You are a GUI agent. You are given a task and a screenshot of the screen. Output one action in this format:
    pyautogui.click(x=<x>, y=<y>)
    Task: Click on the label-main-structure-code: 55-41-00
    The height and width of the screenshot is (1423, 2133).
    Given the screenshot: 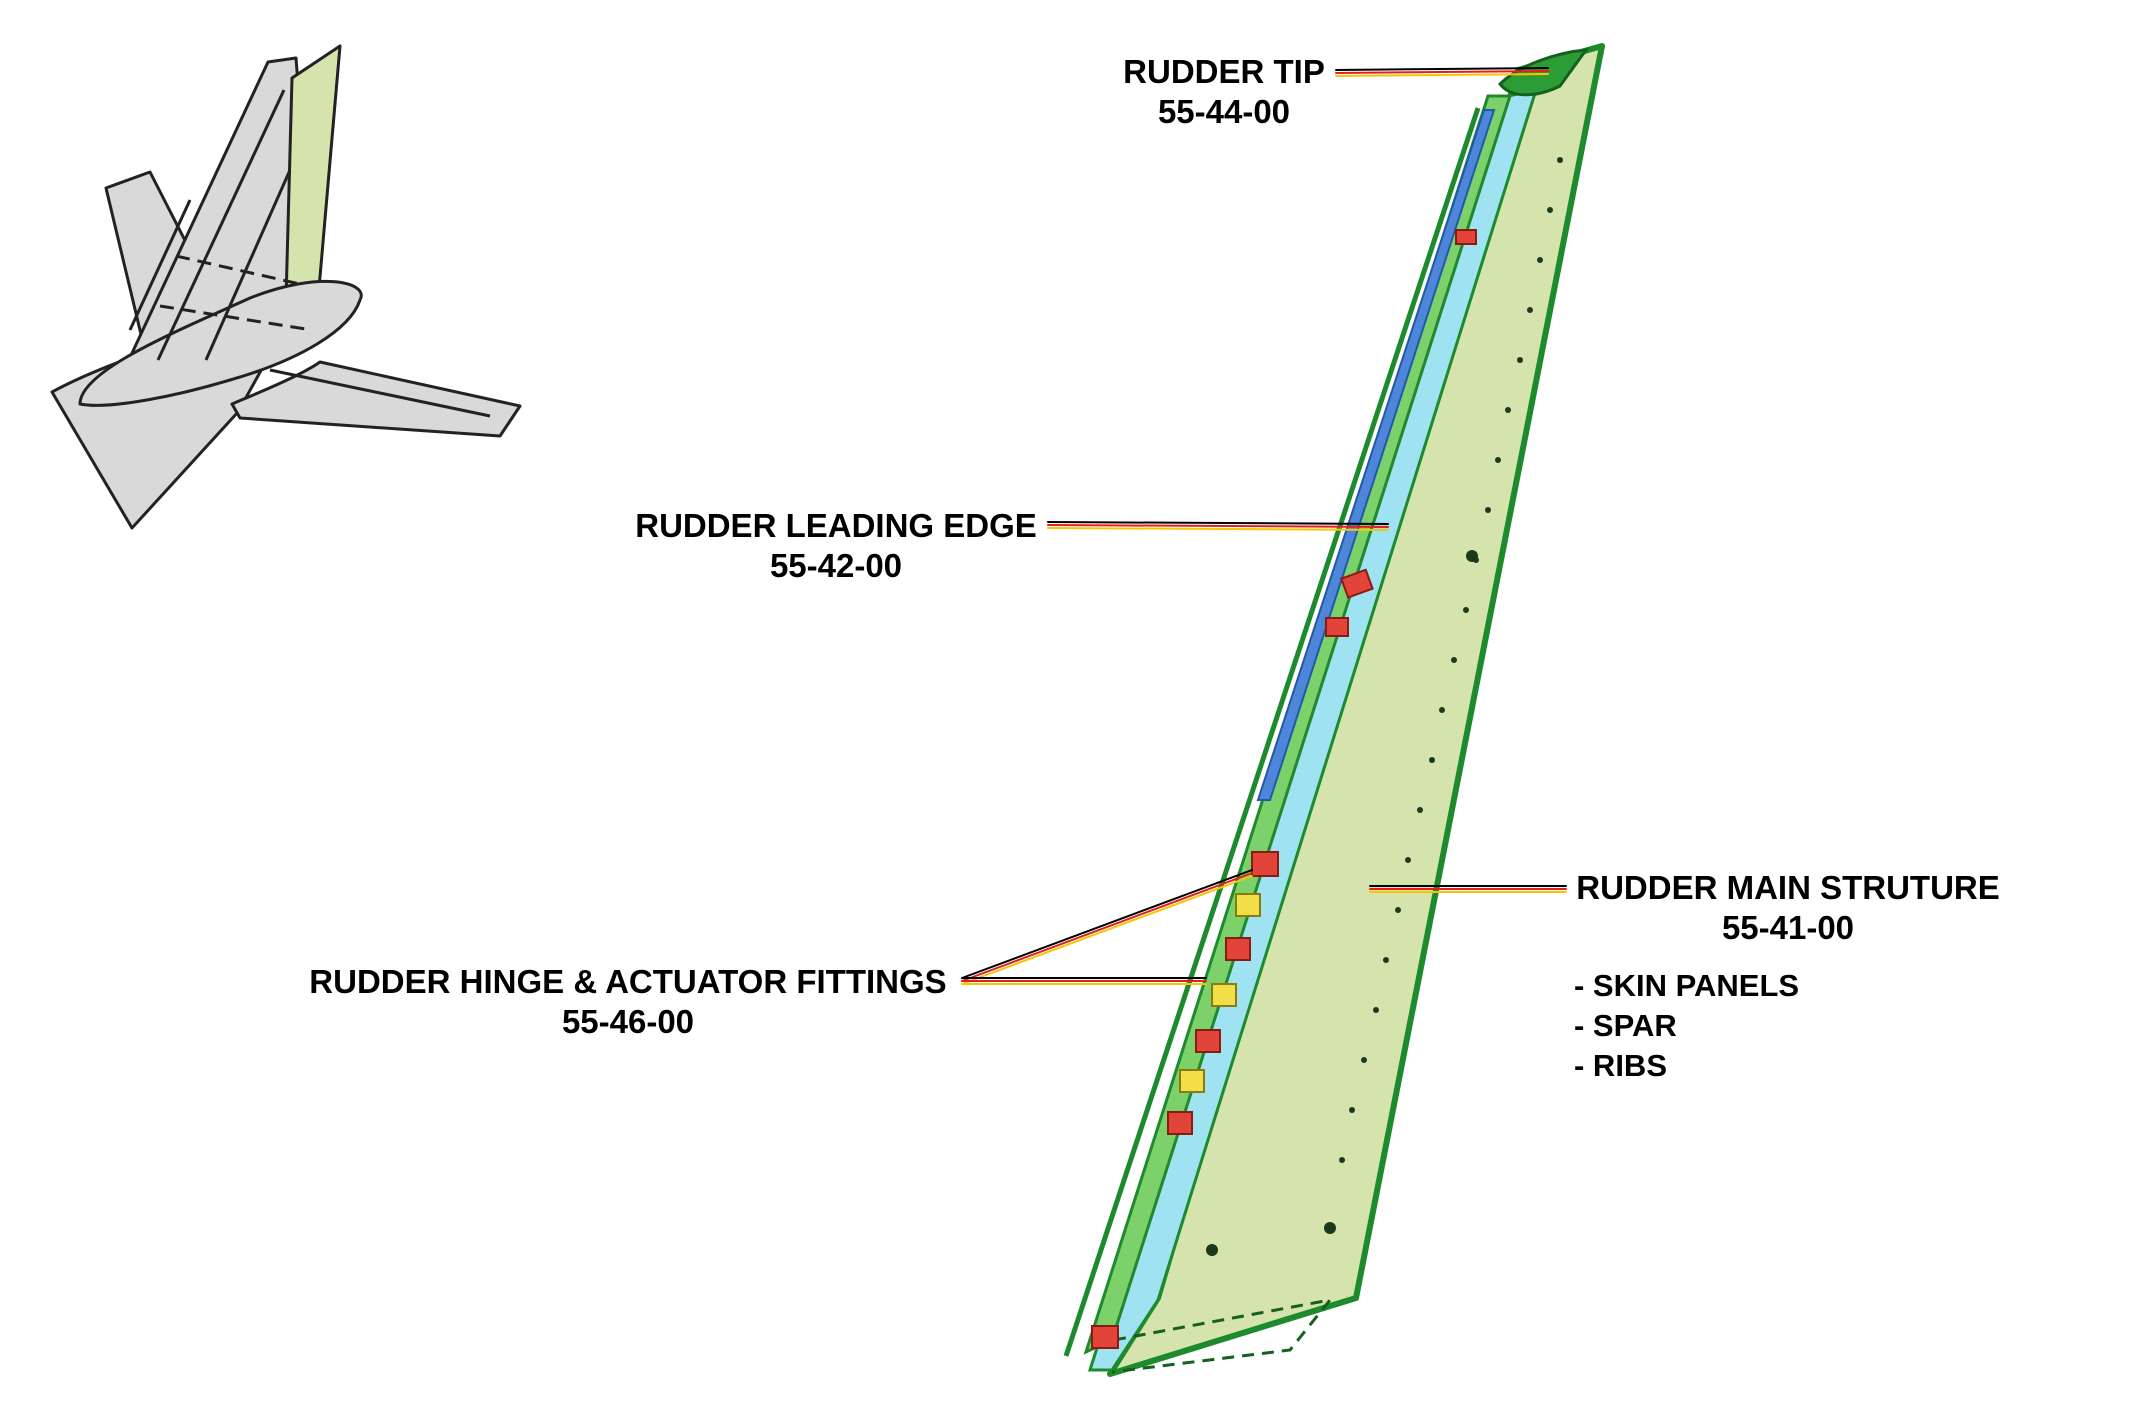 What is the action you would take?
    pyautogui.click(x=1788, y=927)
    